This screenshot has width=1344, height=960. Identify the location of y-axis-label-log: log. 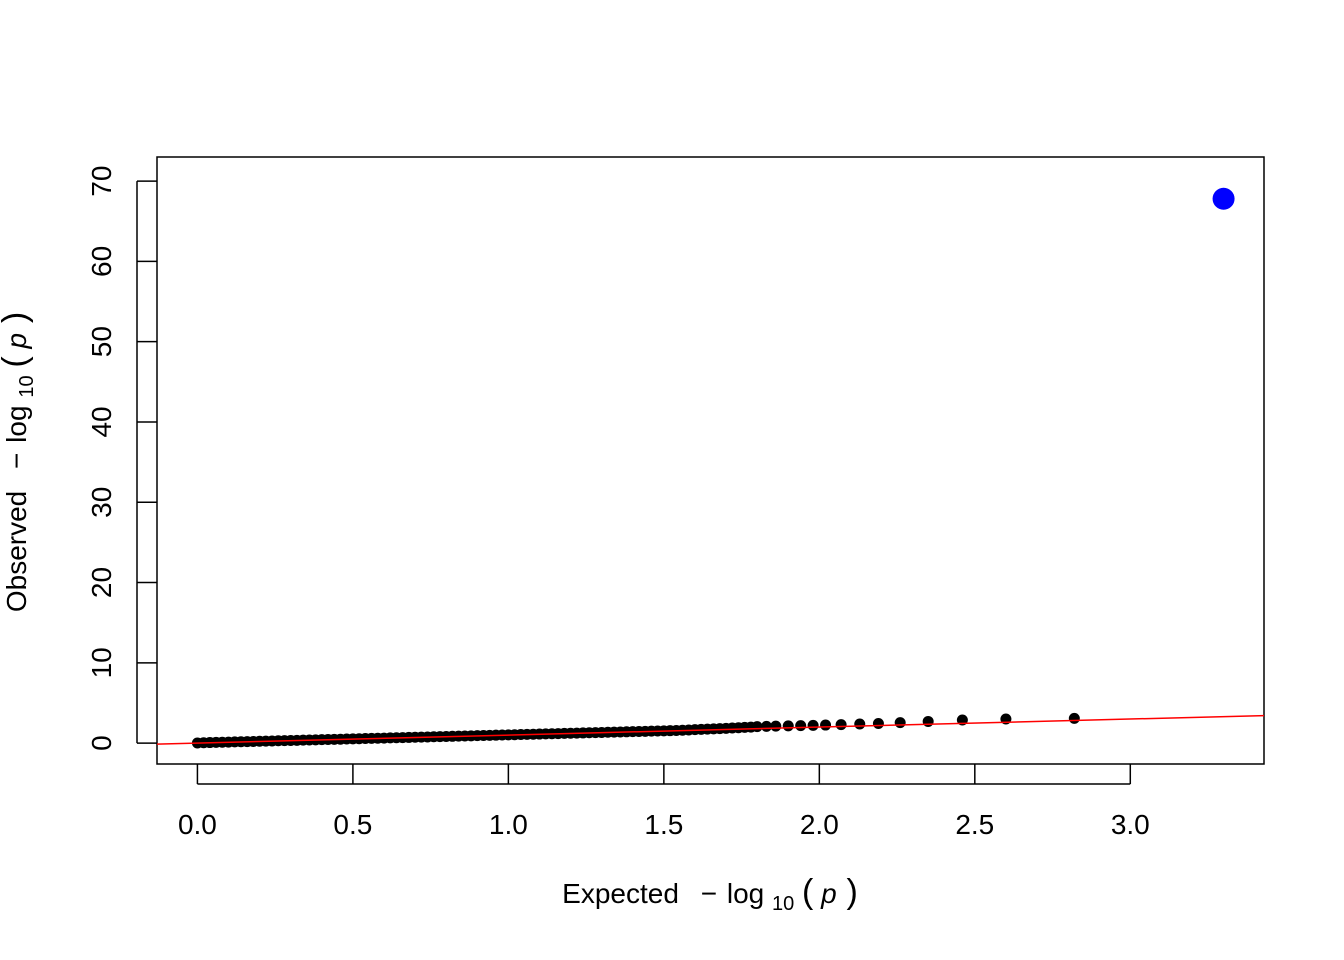
(16, 423).